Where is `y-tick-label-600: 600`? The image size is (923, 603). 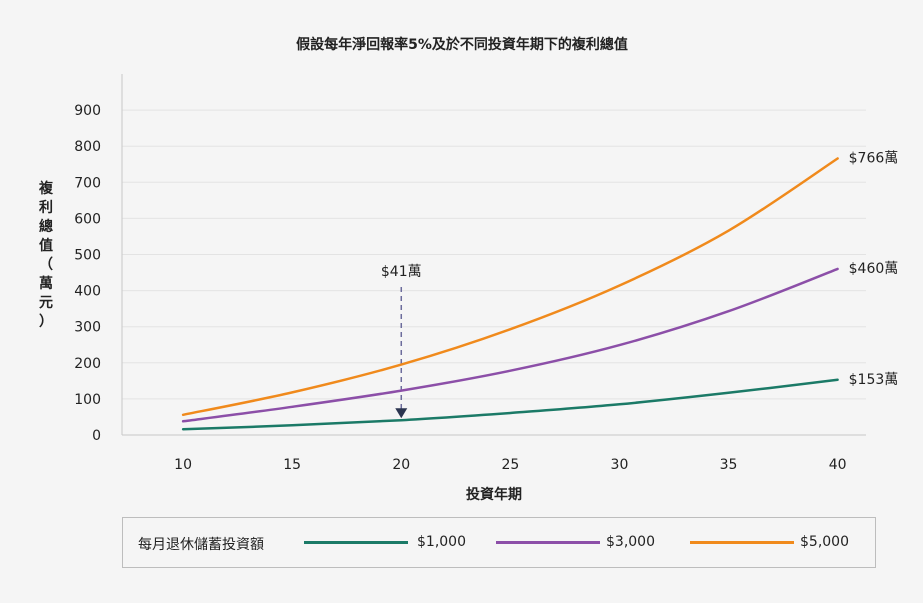 y-tick-label-600: 600 is located at coordinates (87, 219).